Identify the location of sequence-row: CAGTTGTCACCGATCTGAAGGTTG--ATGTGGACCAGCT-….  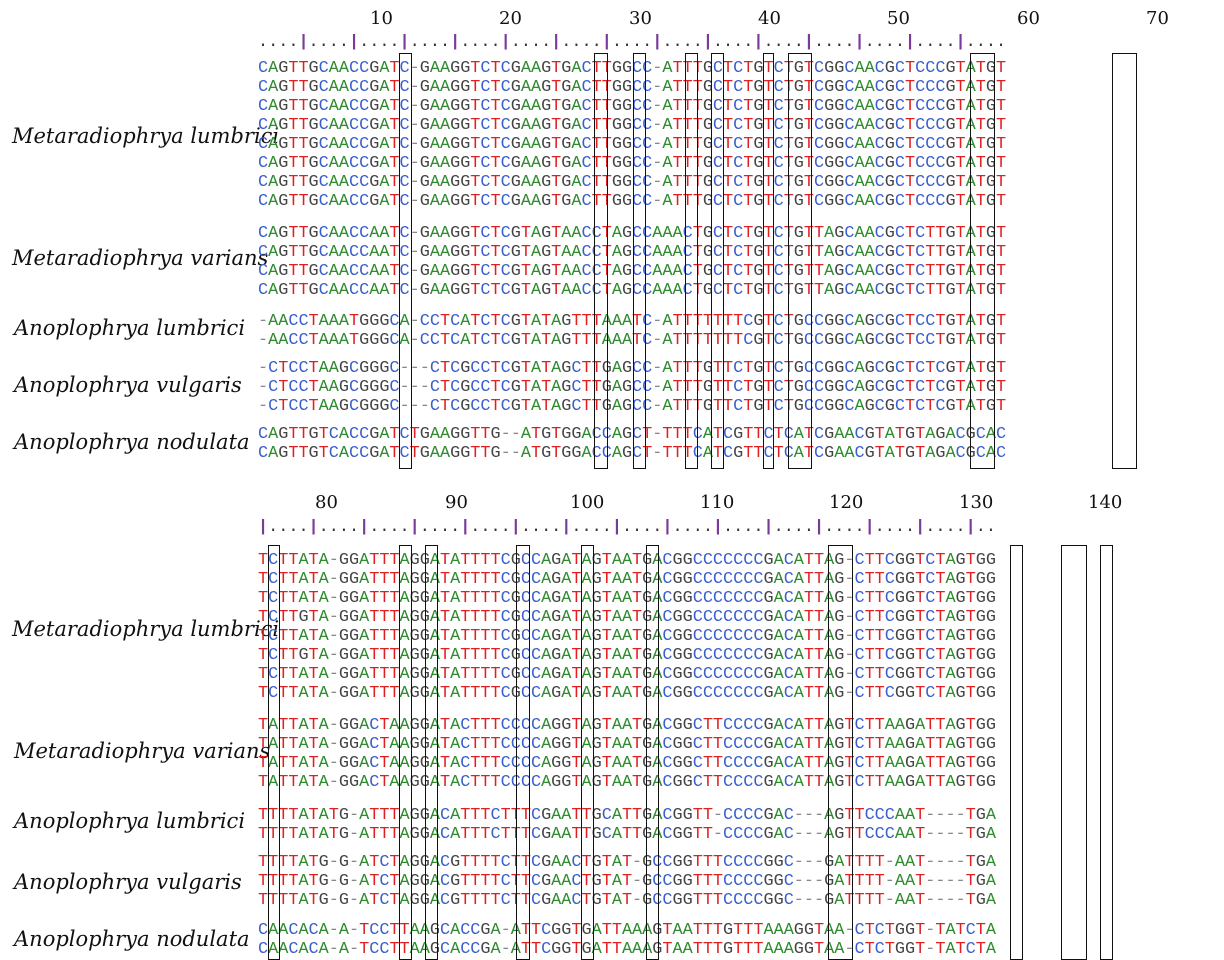
(632, 434).